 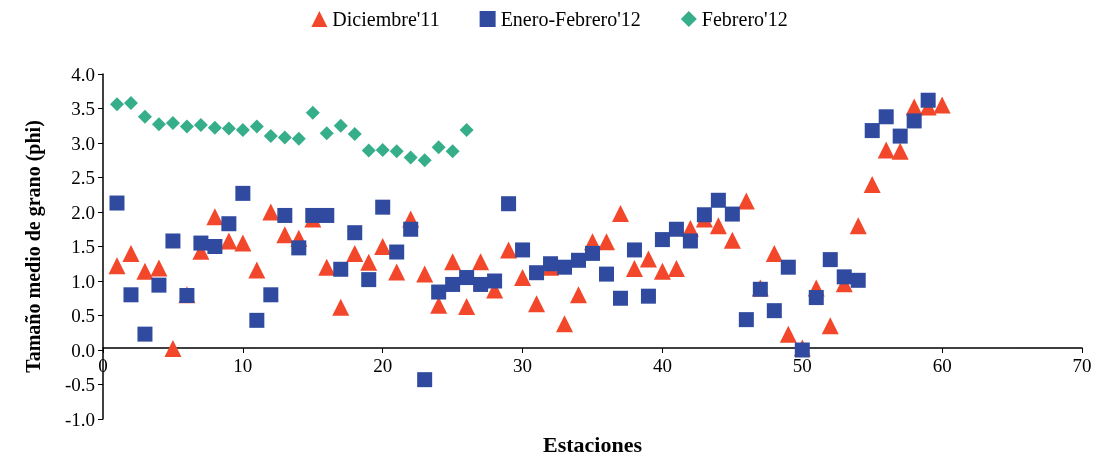 What do you see at coordinates (593, 444) in the screenshot?
I see `x-axis-title: Estaciones` at bounding box center [593, 444].